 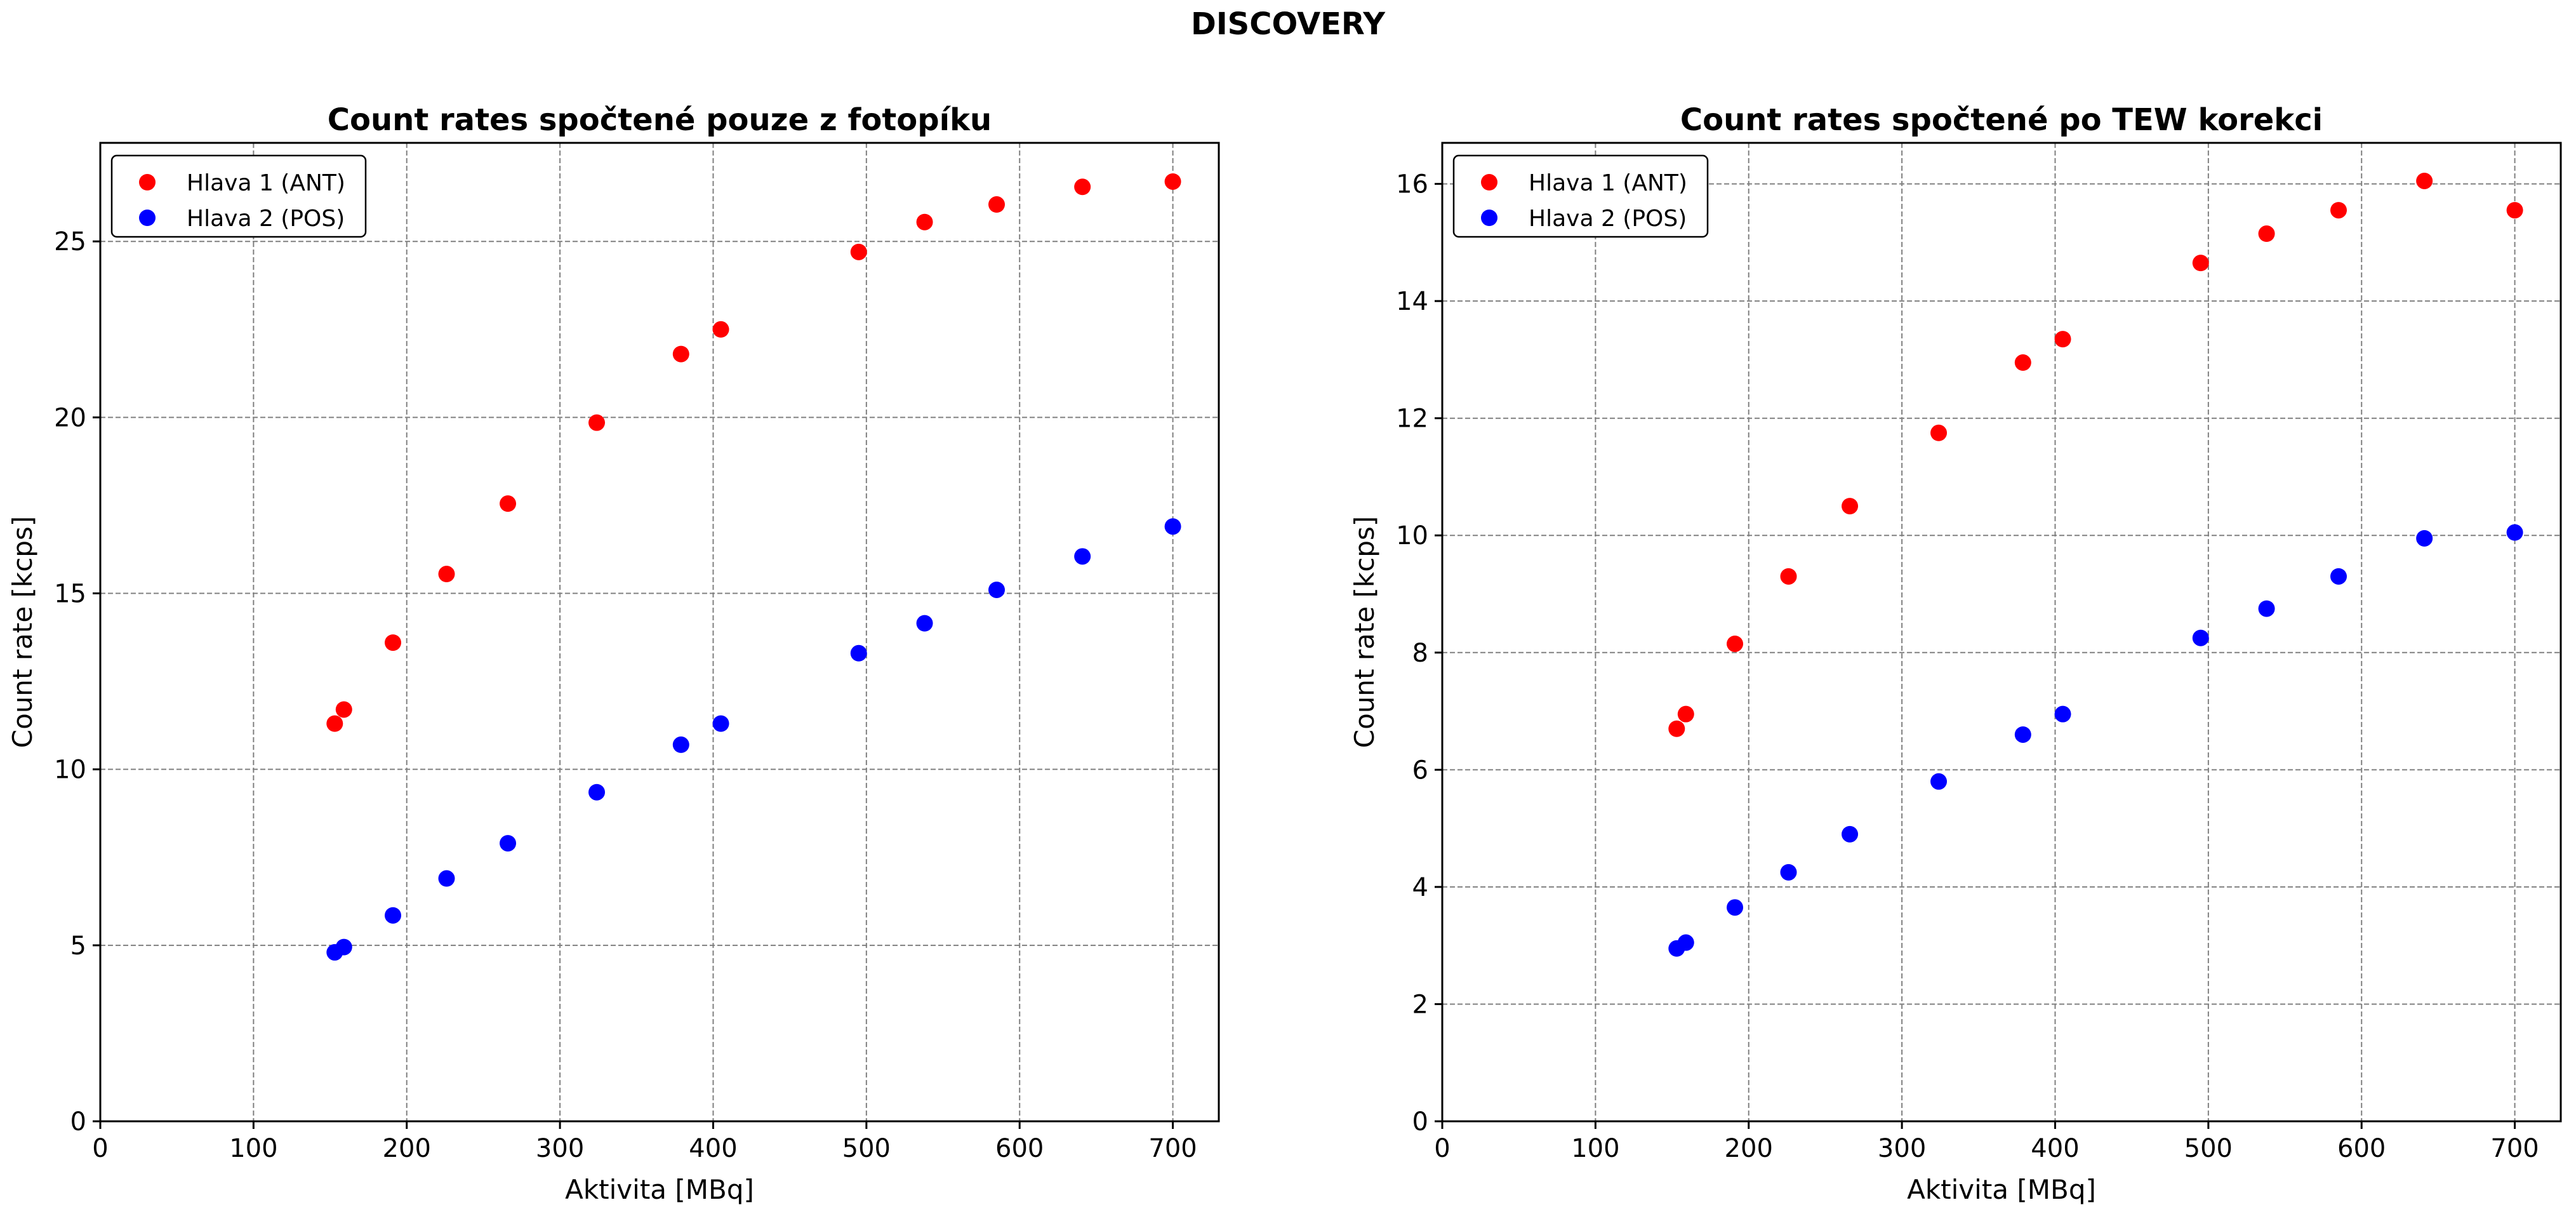 I want to click on y-tick-label: 12, so click(x=1412, y=419).